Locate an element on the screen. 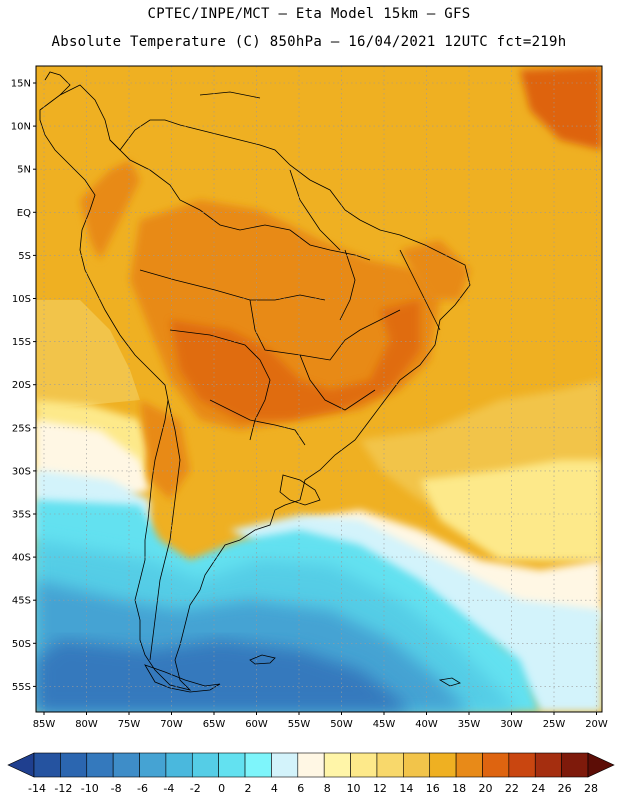 The image size is (618, 800). lon-label: 85W is located at coordinates (44, 724).